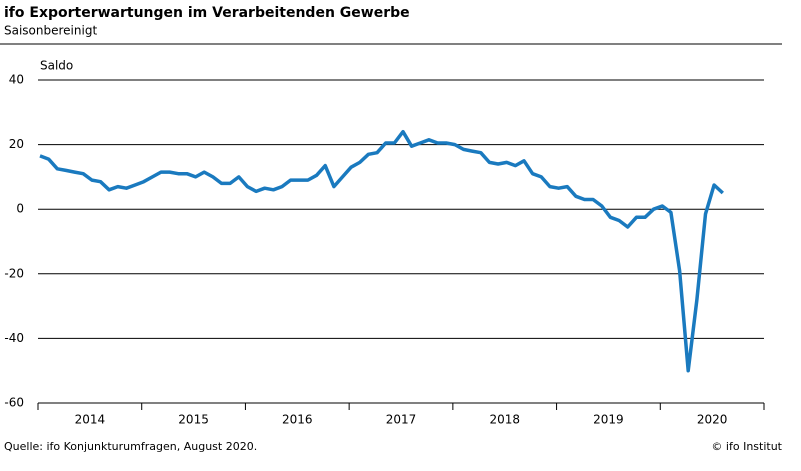  I want to click on x-tick-label: 2018, so click(504, 420).